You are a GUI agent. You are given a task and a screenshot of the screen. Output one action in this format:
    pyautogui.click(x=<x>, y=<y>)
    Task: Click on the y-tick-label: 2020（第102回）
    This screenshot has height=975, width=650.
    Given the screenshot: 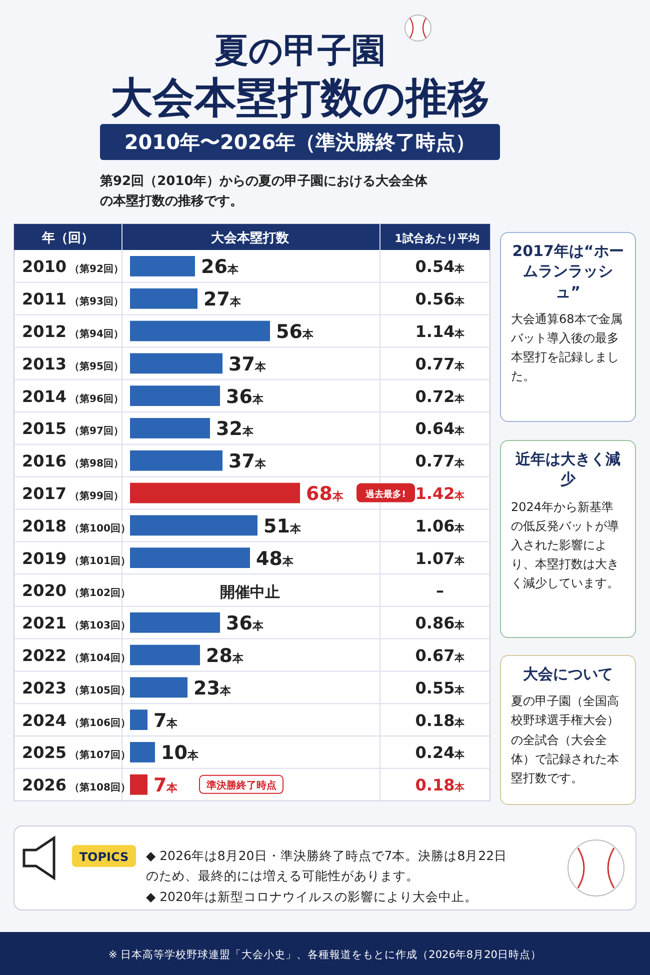 What is the action you would take?
    pyautogui.click(x=76, y=590)
    